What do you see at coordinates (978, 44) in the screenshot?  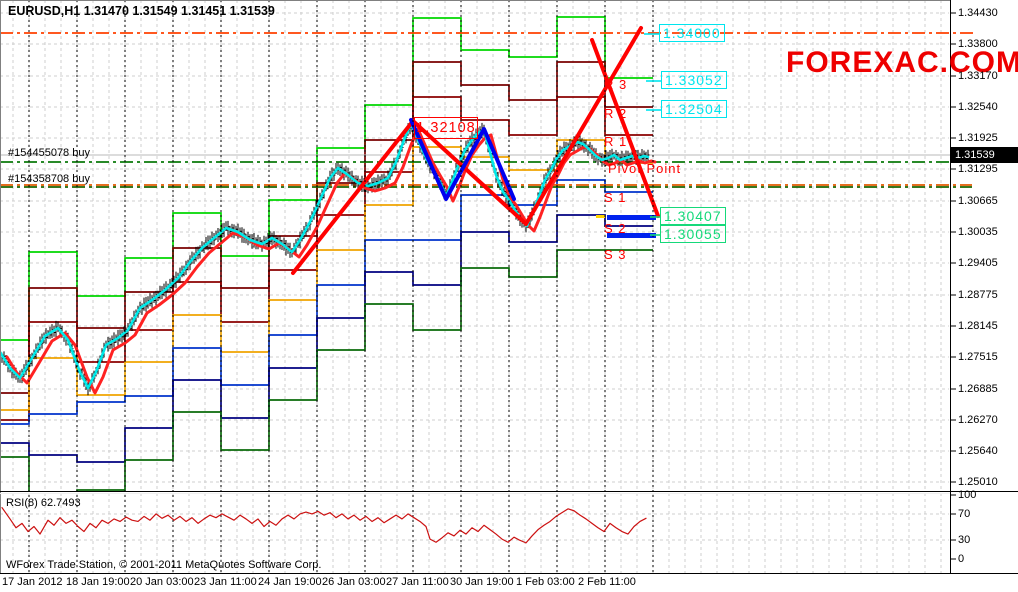 I see `price-axis-label: 1.33800` at bounding box center [978, 44].